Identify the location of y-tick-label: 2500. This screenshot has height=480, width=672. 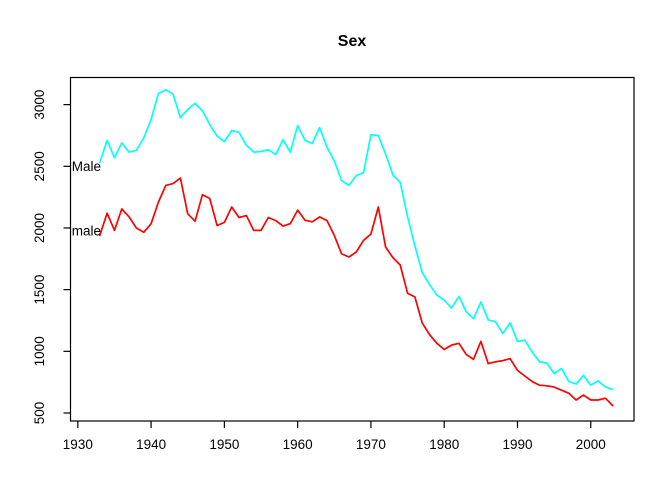
(39, 166).